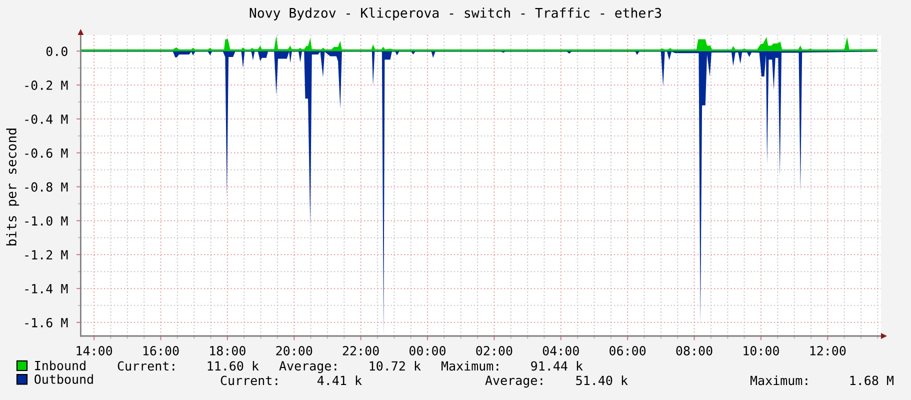 The height and width of the screenshot is (400, 911). Describe the element at coordinates (360, 351) in the screenshot. I see `x-tick-label: 22:00` at that location.